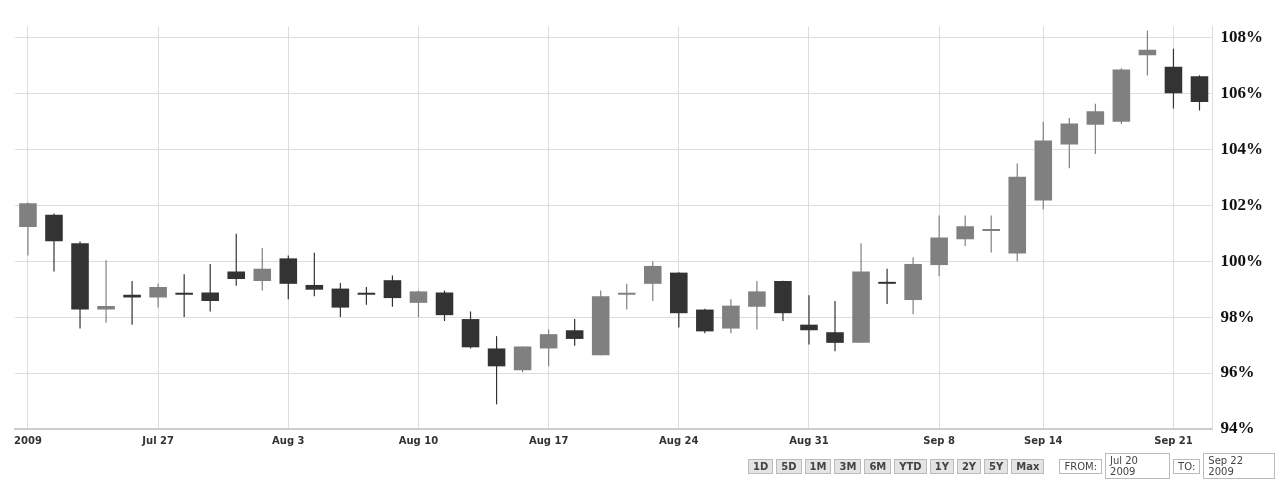 This screenshot has height=492, width=1283. What do you see at coordinates (969, 466) in the screenshot?
I see `text: 2Y` at bounding box center [969, 466].